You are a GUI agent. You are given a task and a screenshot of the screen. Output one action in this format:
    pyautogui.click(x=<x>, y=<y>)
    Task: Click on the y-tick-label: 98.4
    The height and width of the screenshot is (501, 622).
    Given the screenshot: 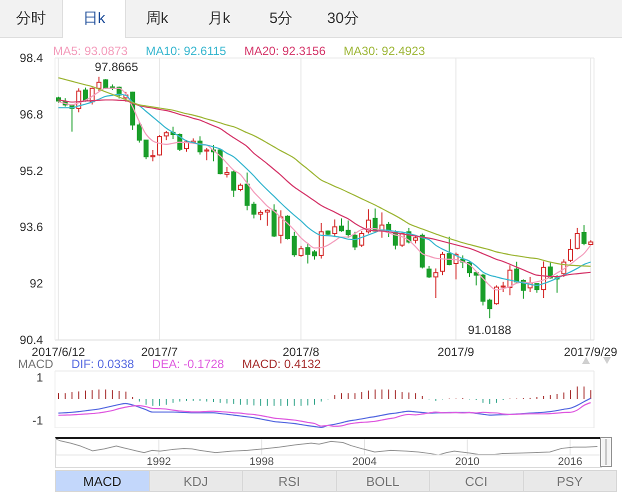 What is the action you would take?
    pyautogui.click(x=32, y=58)
    